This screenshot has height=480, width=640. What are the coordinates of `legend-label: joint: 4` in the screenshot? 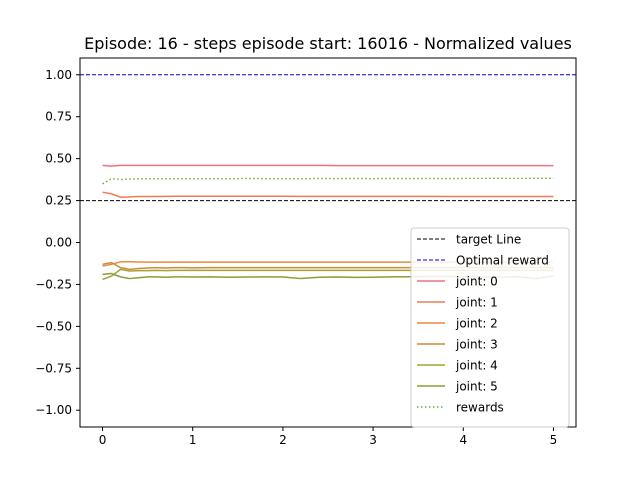 It's located at (476, 366).